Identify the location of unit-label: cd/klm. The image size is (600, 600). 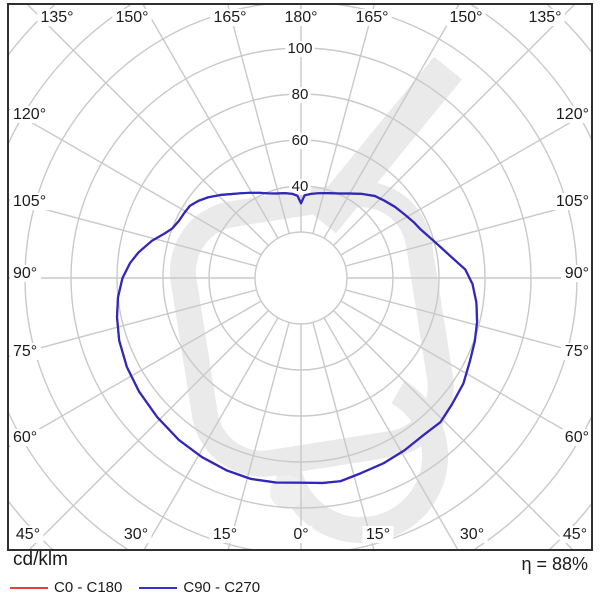
(40, 559).